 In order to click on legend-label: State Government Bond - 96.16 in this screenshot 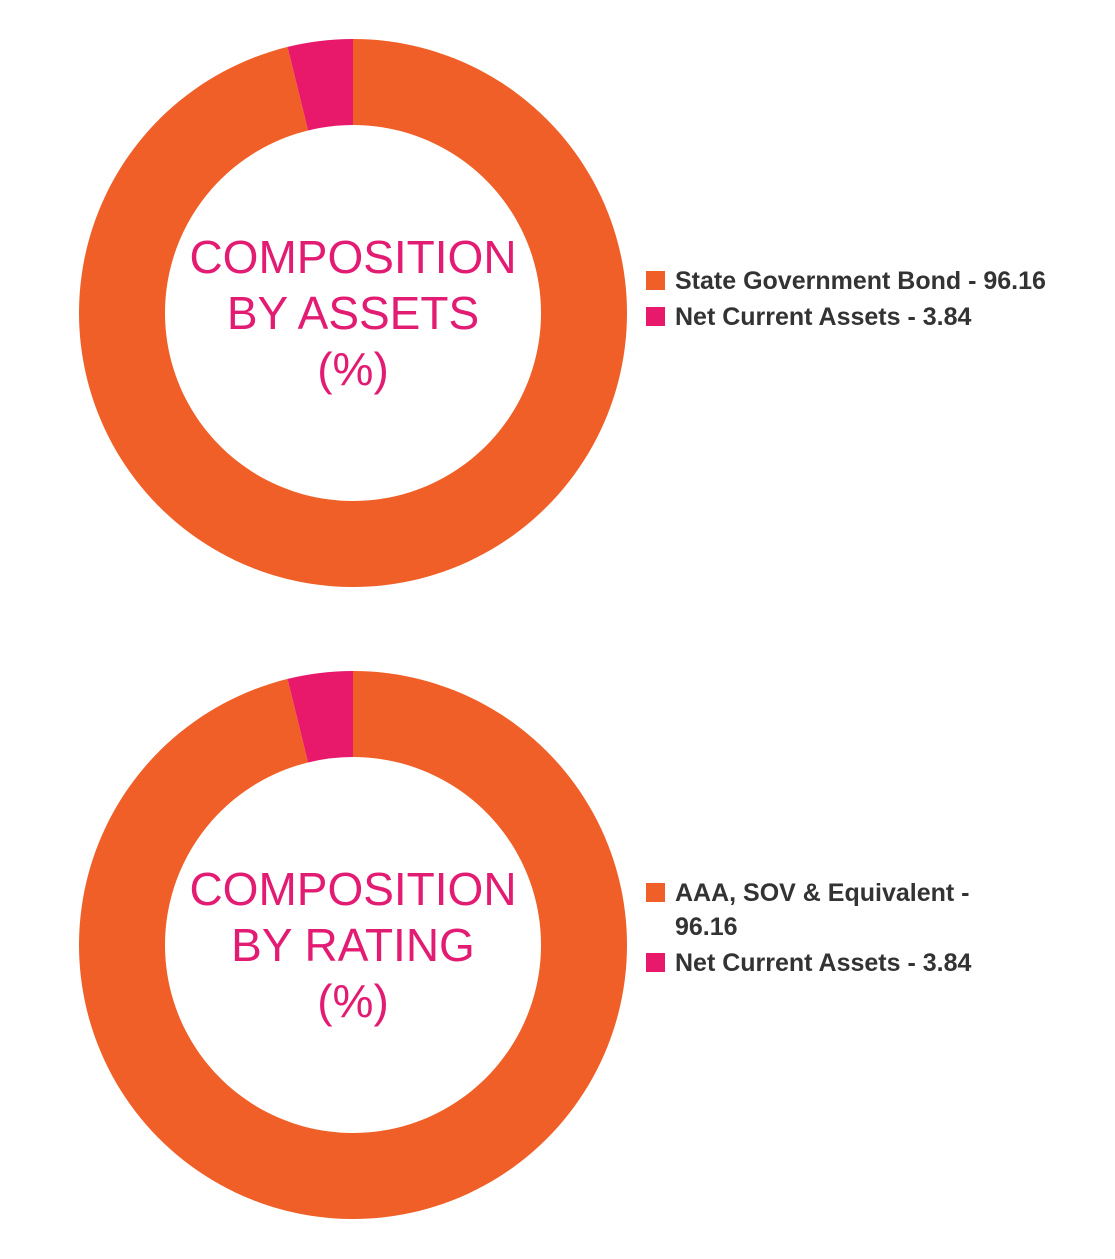, I will do `click(860, 281)`.